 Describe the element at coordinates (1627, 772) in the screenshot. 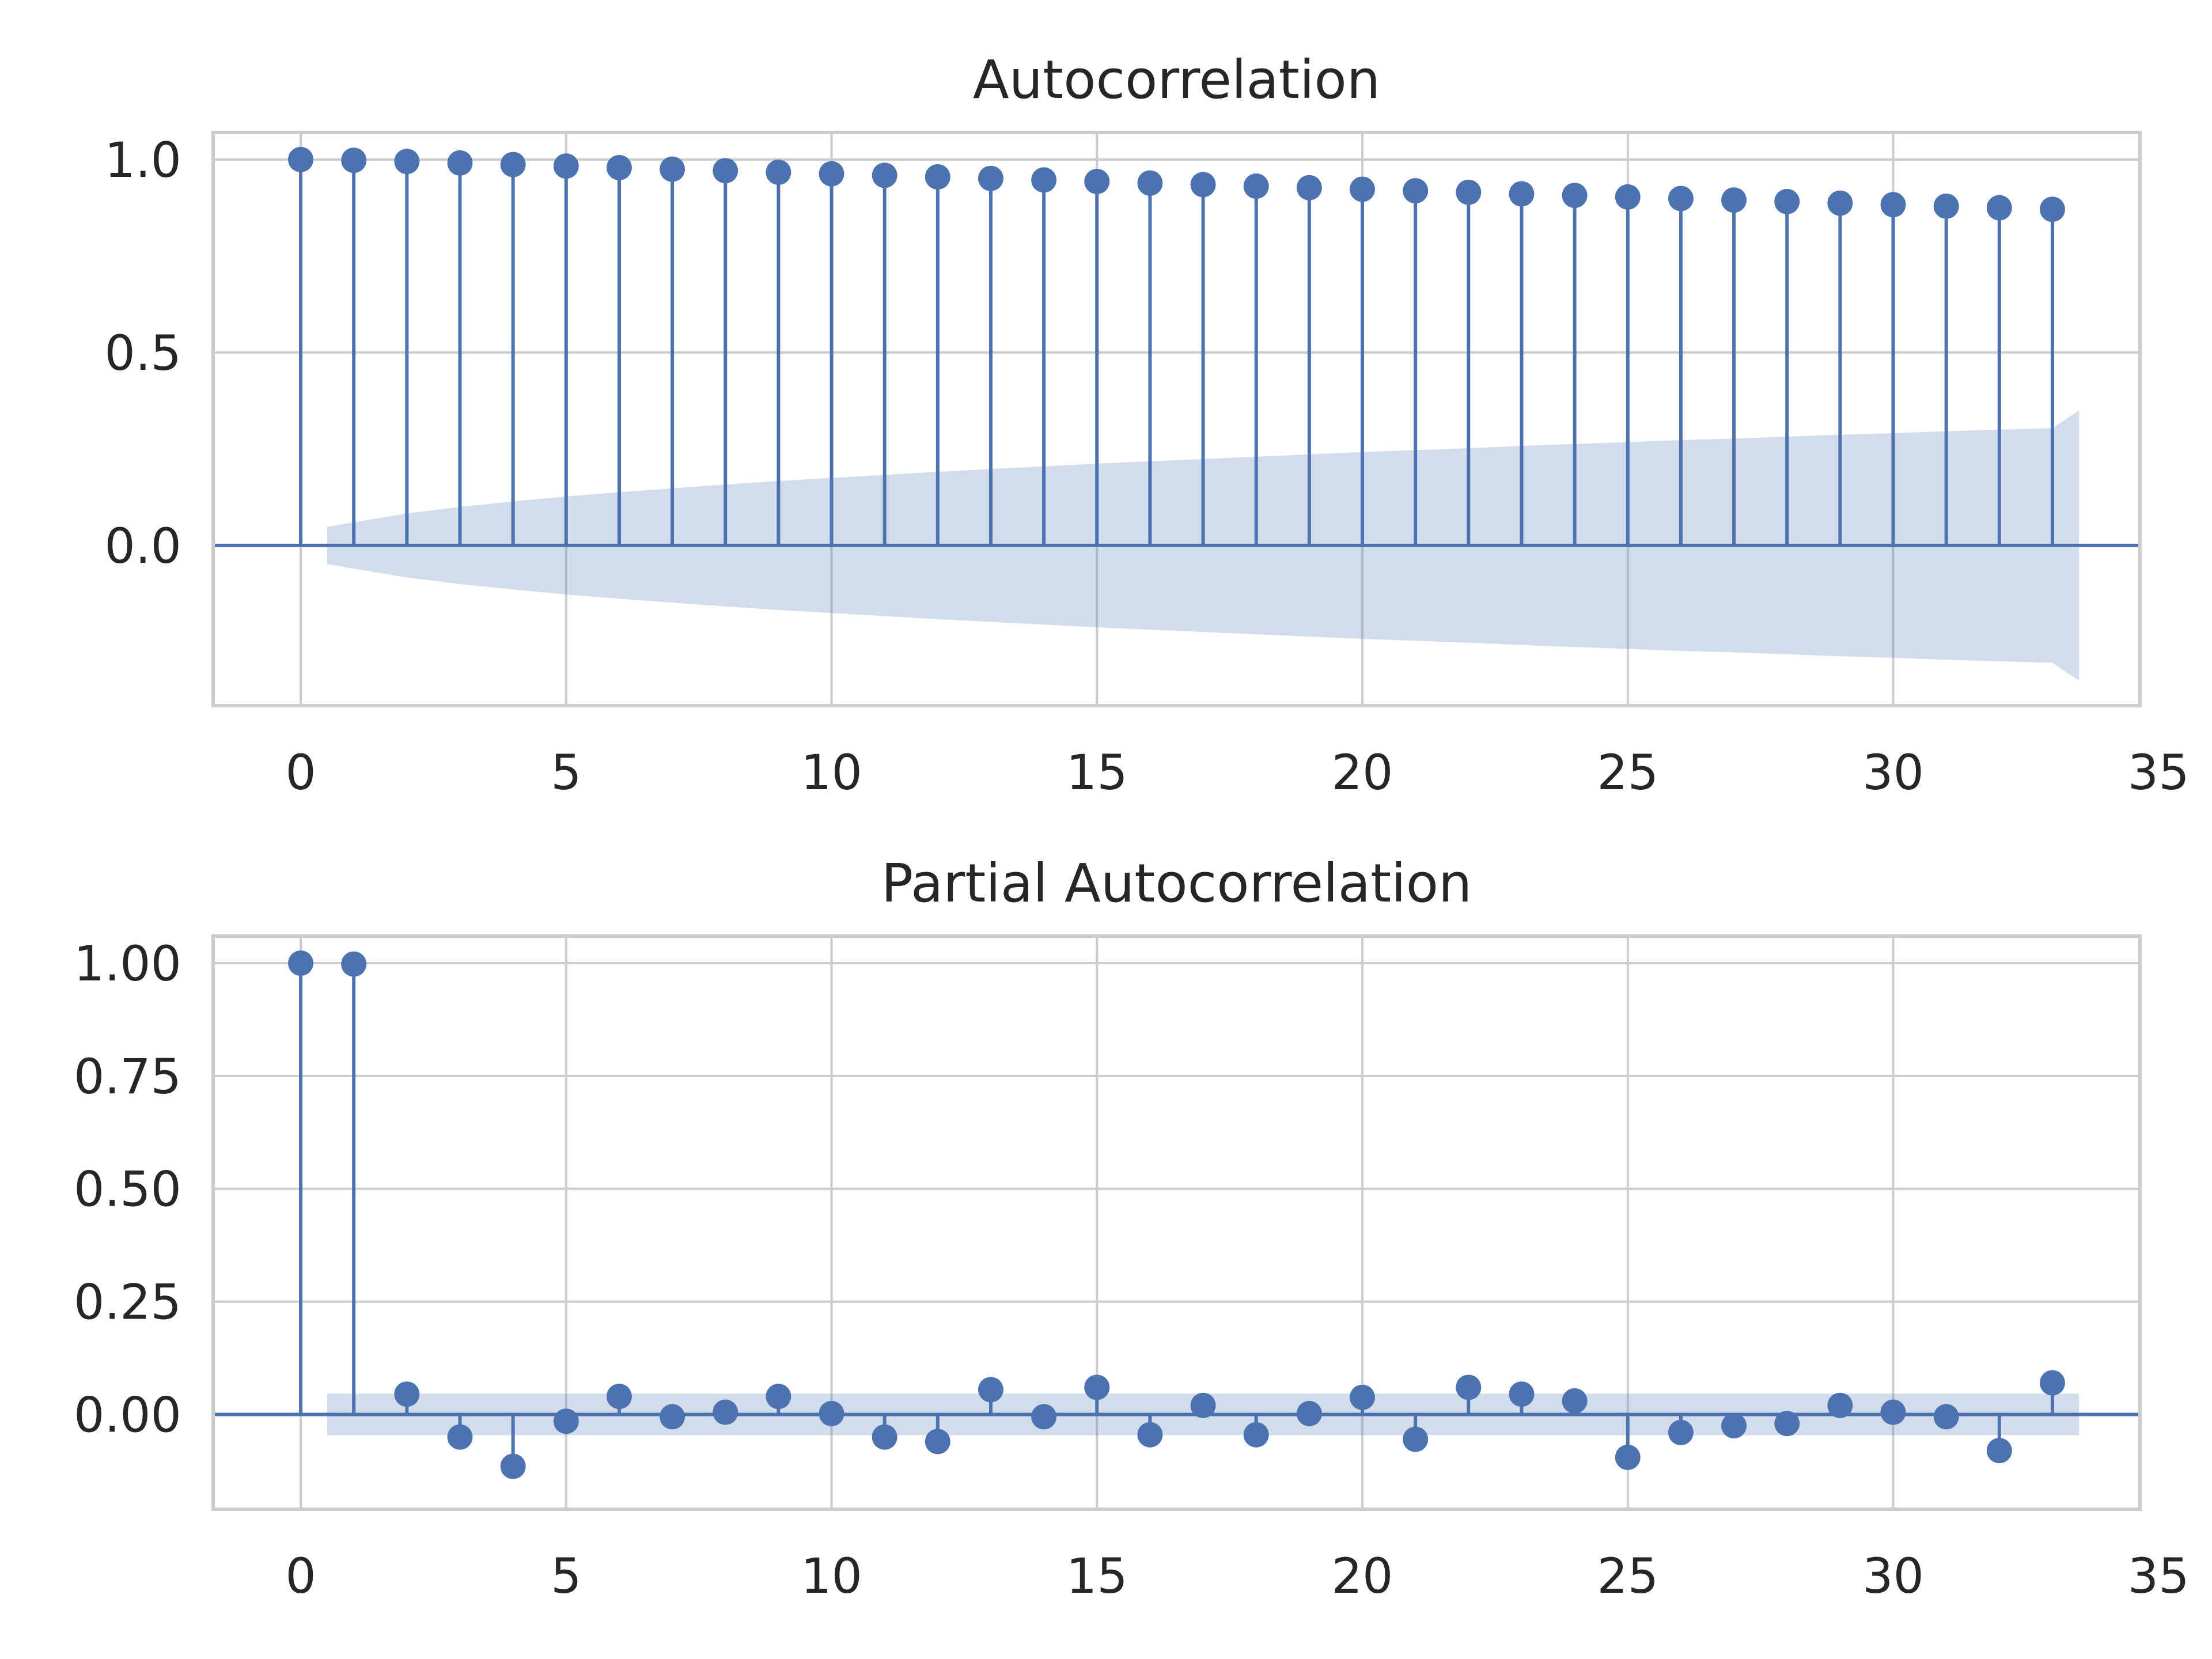

I see `chart-0-x-tick-label-5: 25` at that location.